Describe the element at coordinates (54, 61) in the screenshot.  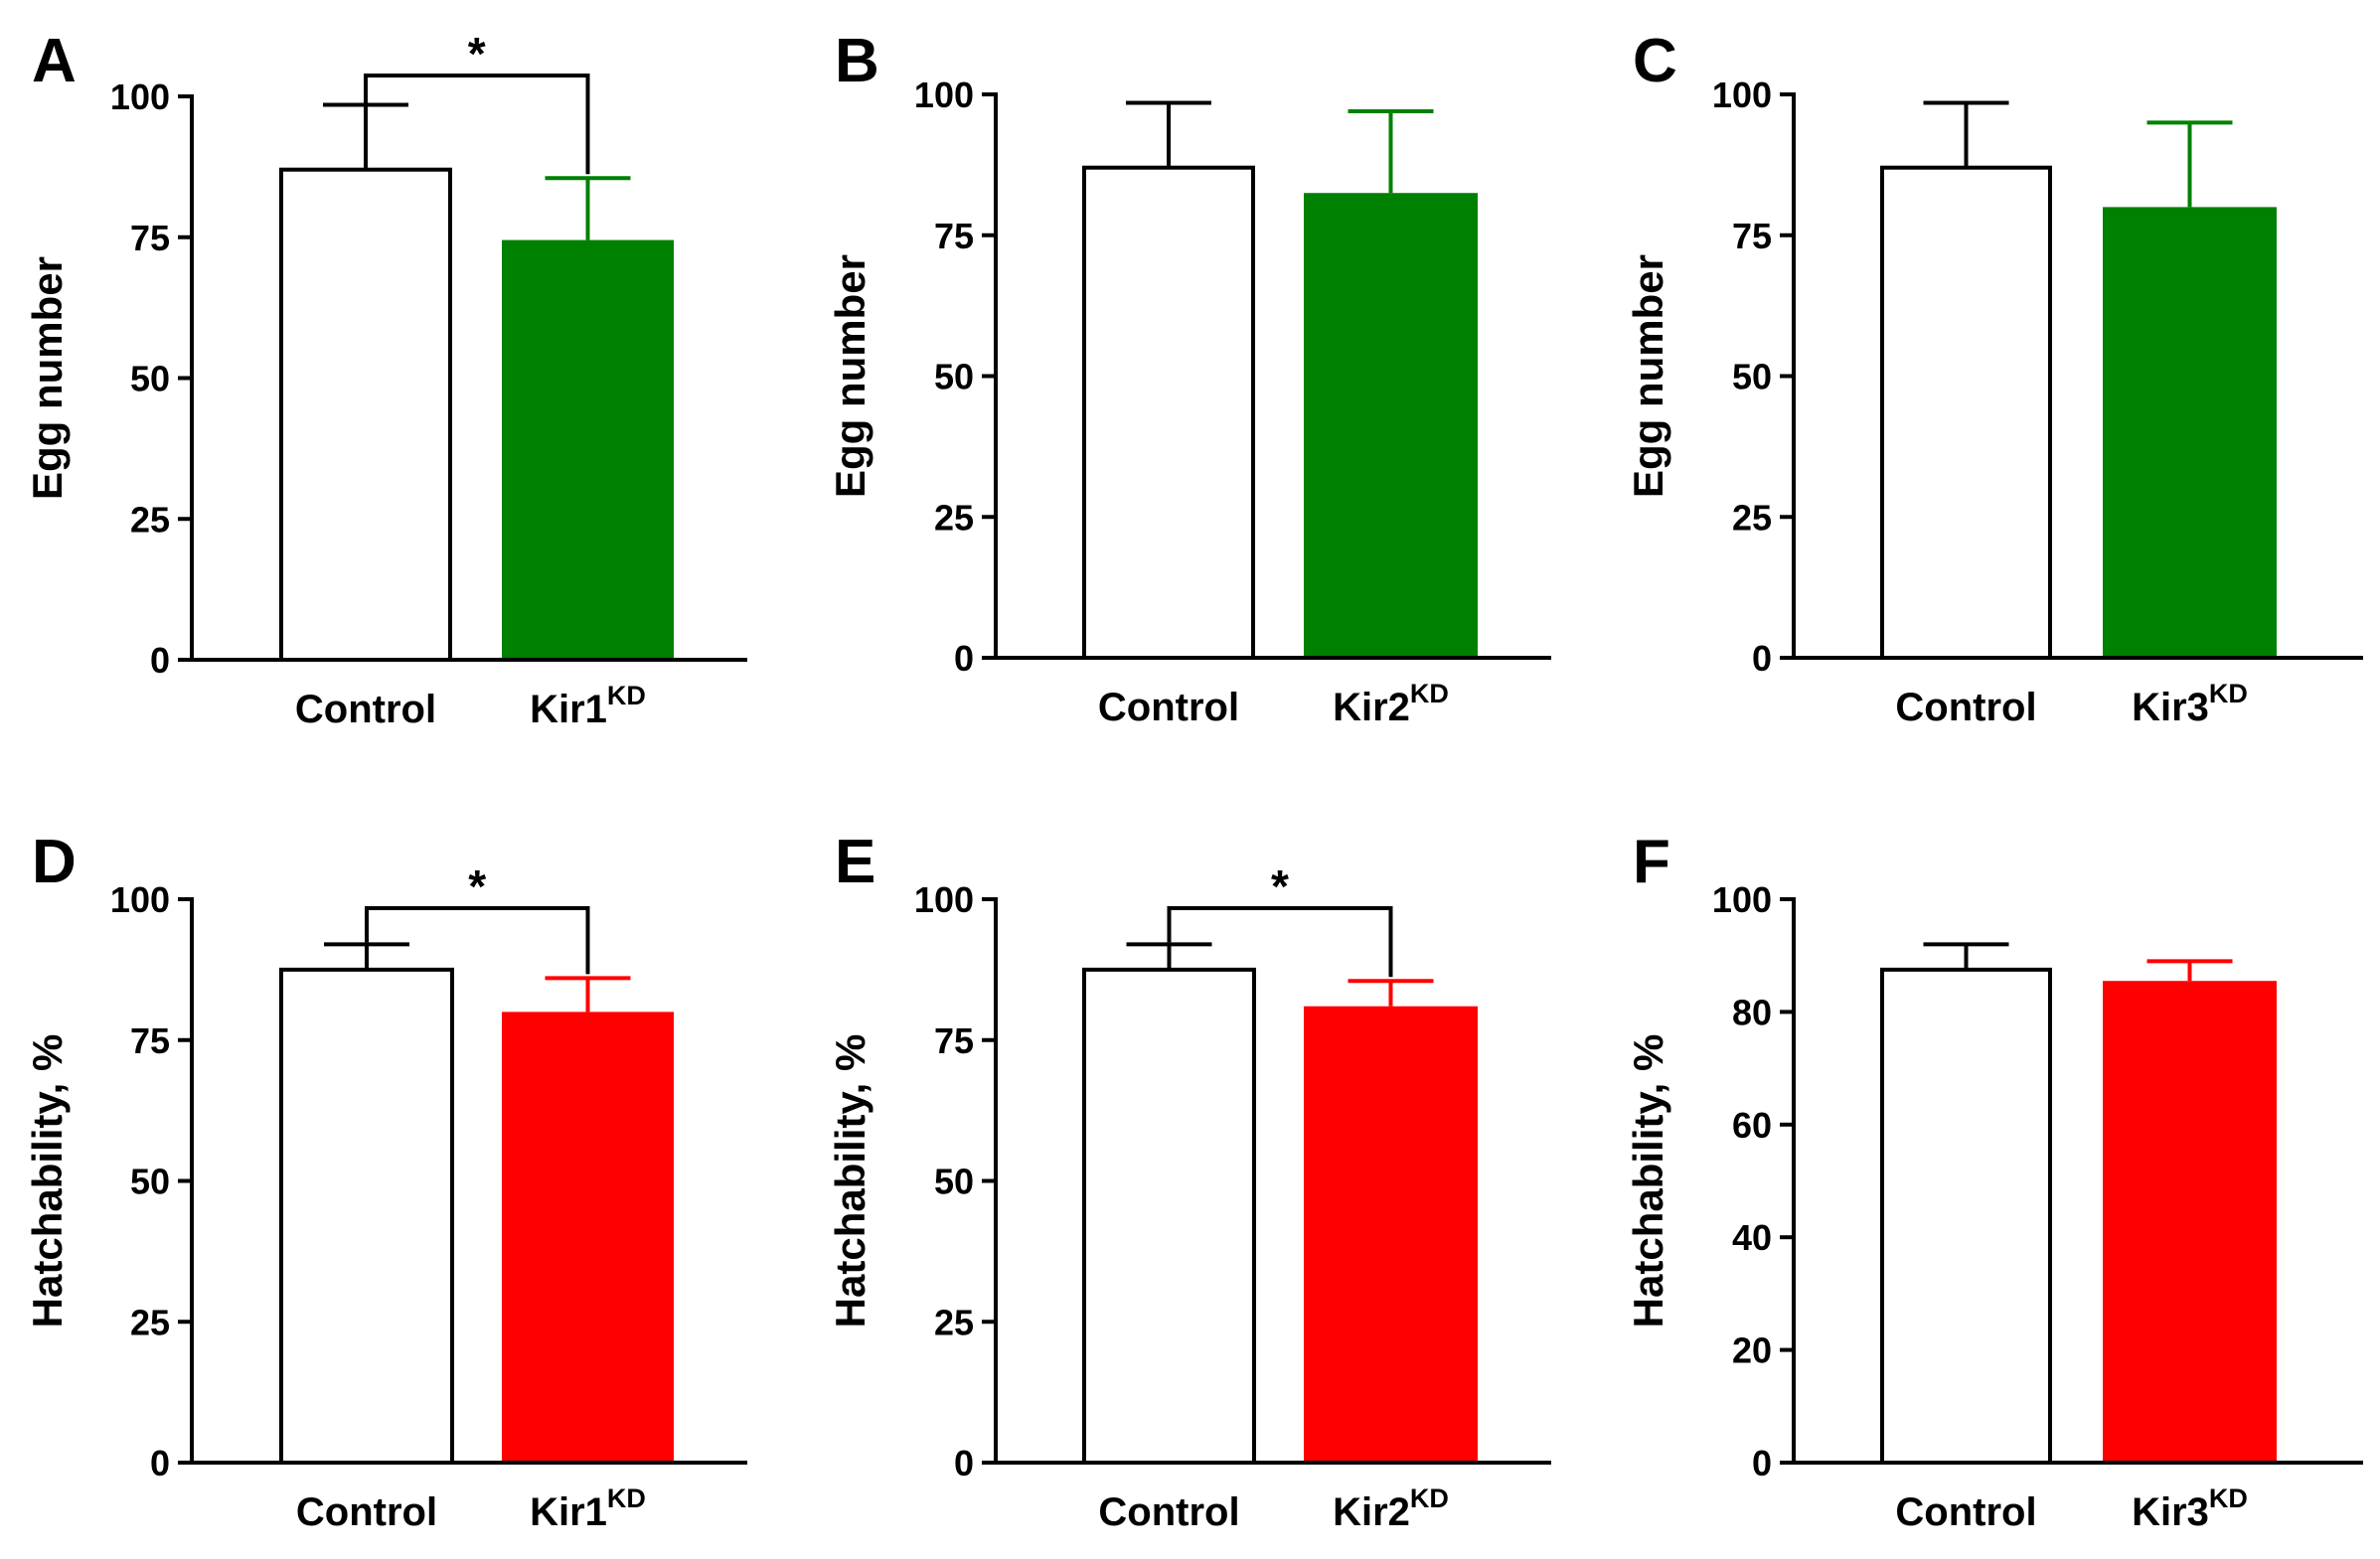
I see `panel-label: A` at that location.